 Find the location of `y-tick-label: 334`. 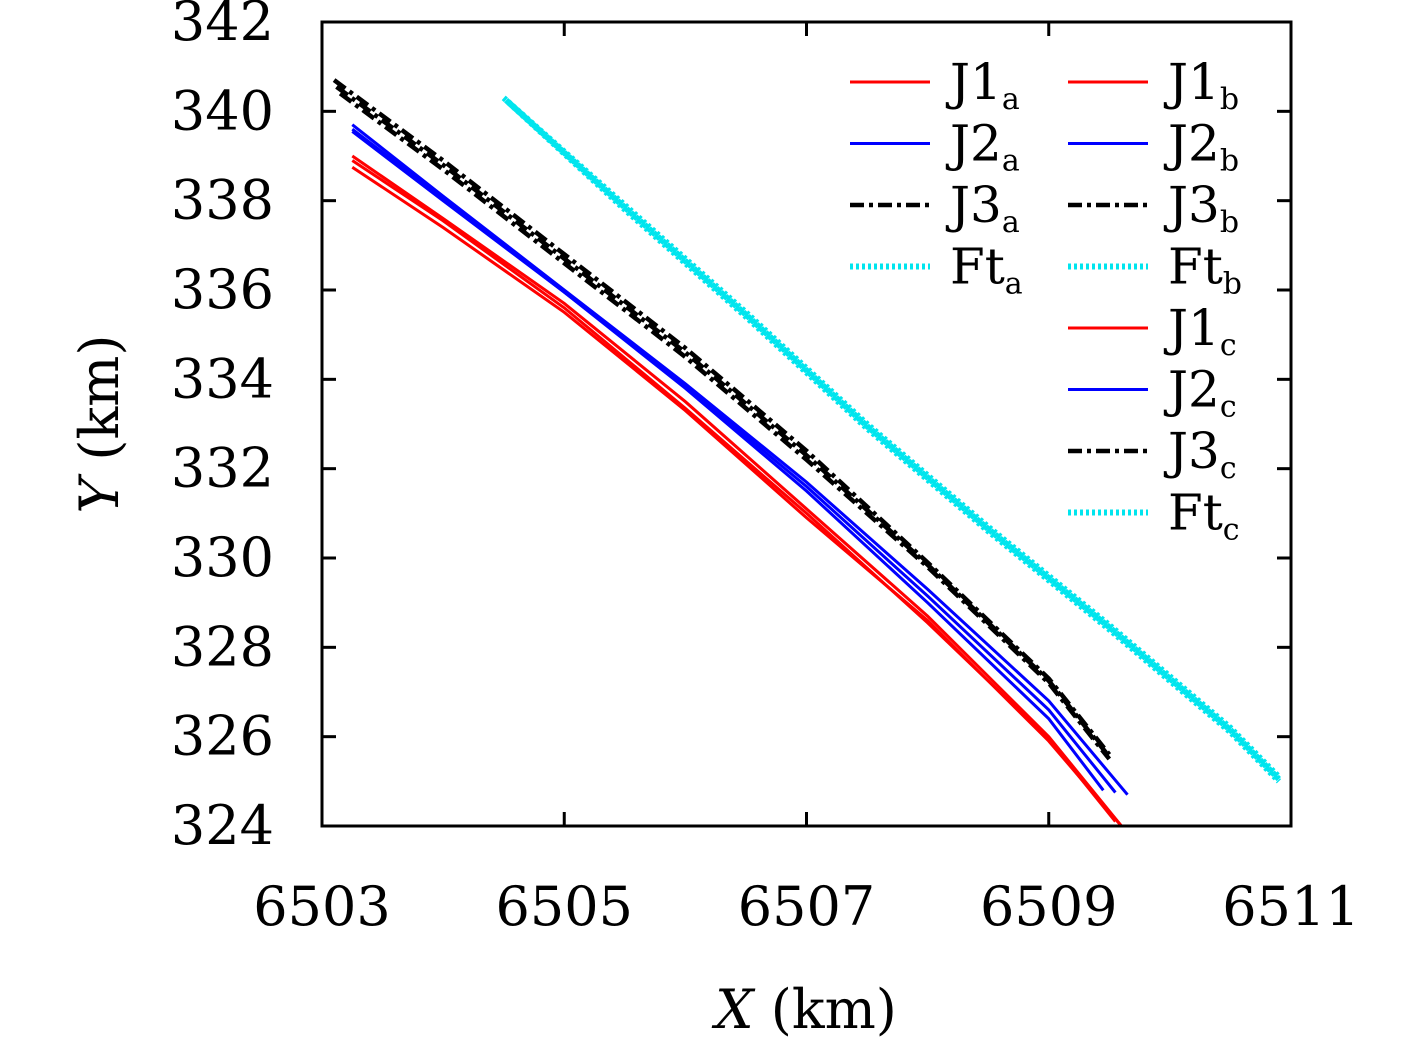

y-tick-label: 334 is located at coordinates (222, 378).